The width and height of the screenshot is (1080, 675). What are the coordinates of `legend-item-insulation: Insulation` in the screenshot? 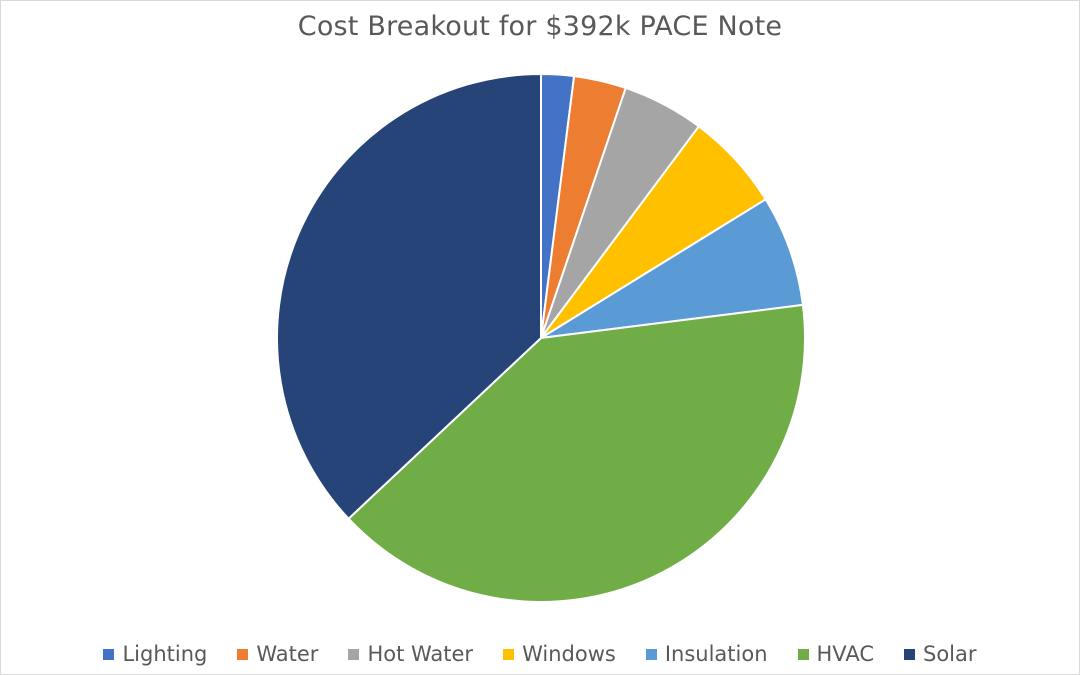 It's located at (706, 654).